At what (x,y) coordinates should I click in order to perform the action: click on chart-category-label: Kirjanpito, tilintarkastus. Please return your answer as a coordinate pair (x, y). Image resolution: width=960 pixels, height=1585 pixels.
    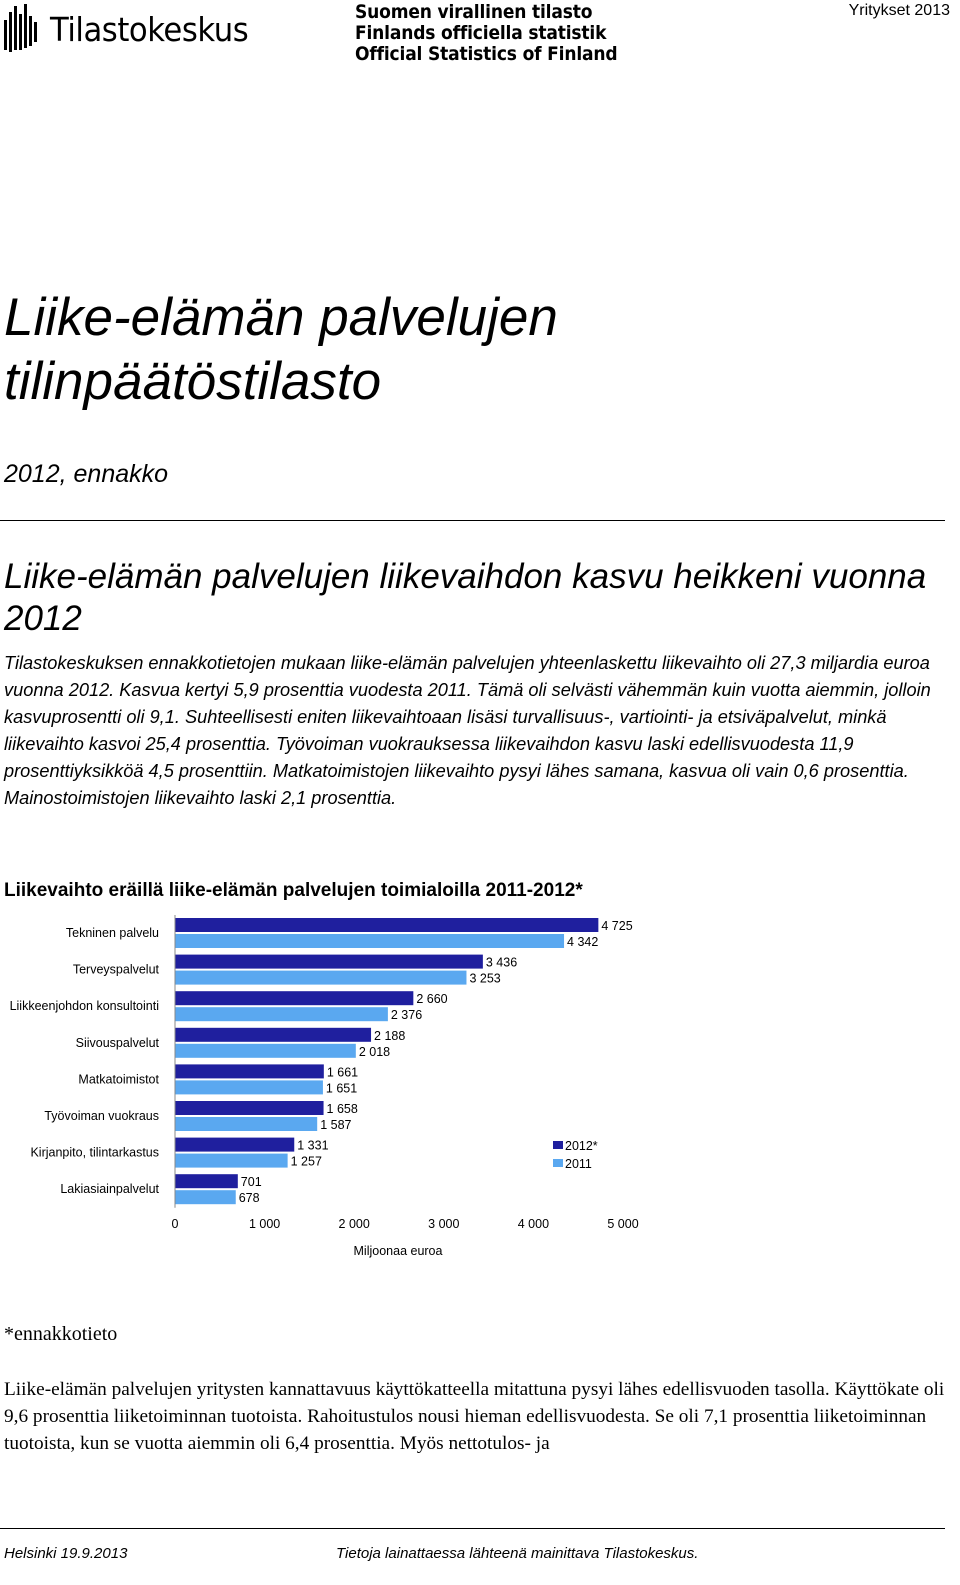
    Looking at the image, I should click on (94, 1153).